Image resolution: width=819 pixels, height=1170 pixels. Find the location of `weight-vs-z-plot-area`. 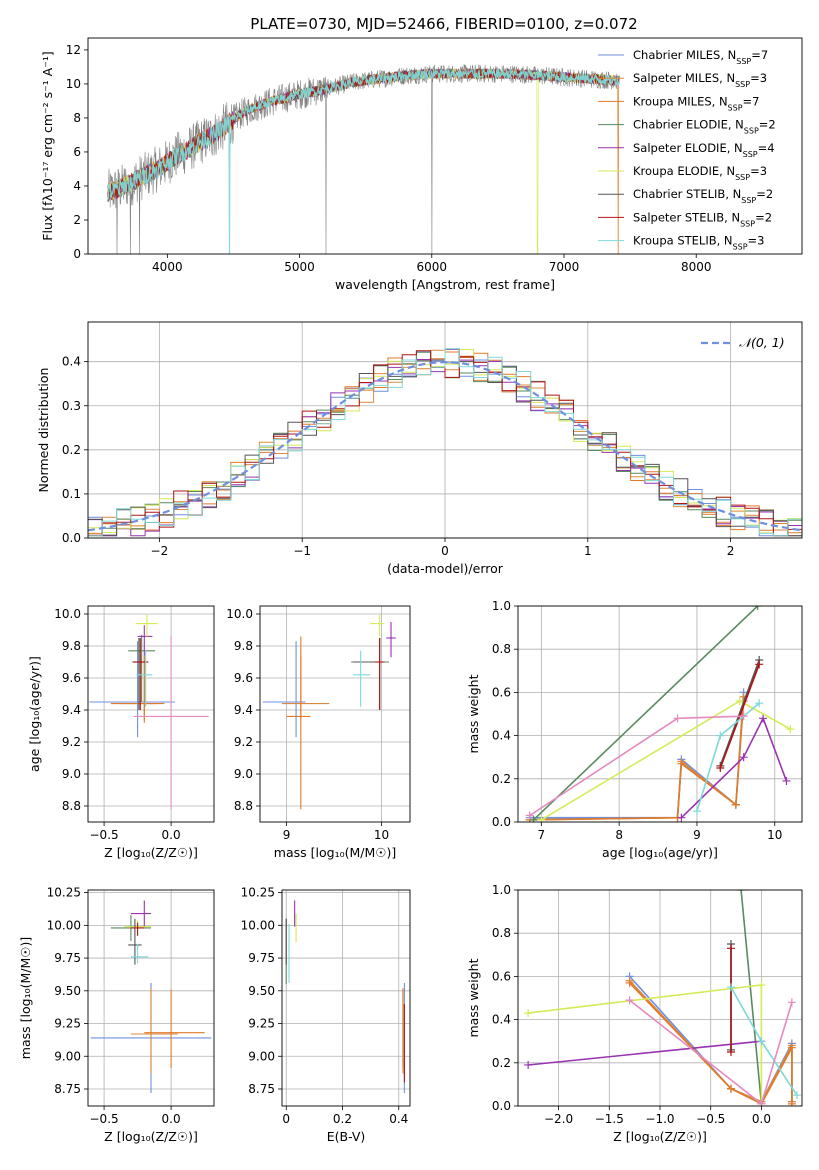

weight-vs-z-plot-area is located at coordinates (662, 998).